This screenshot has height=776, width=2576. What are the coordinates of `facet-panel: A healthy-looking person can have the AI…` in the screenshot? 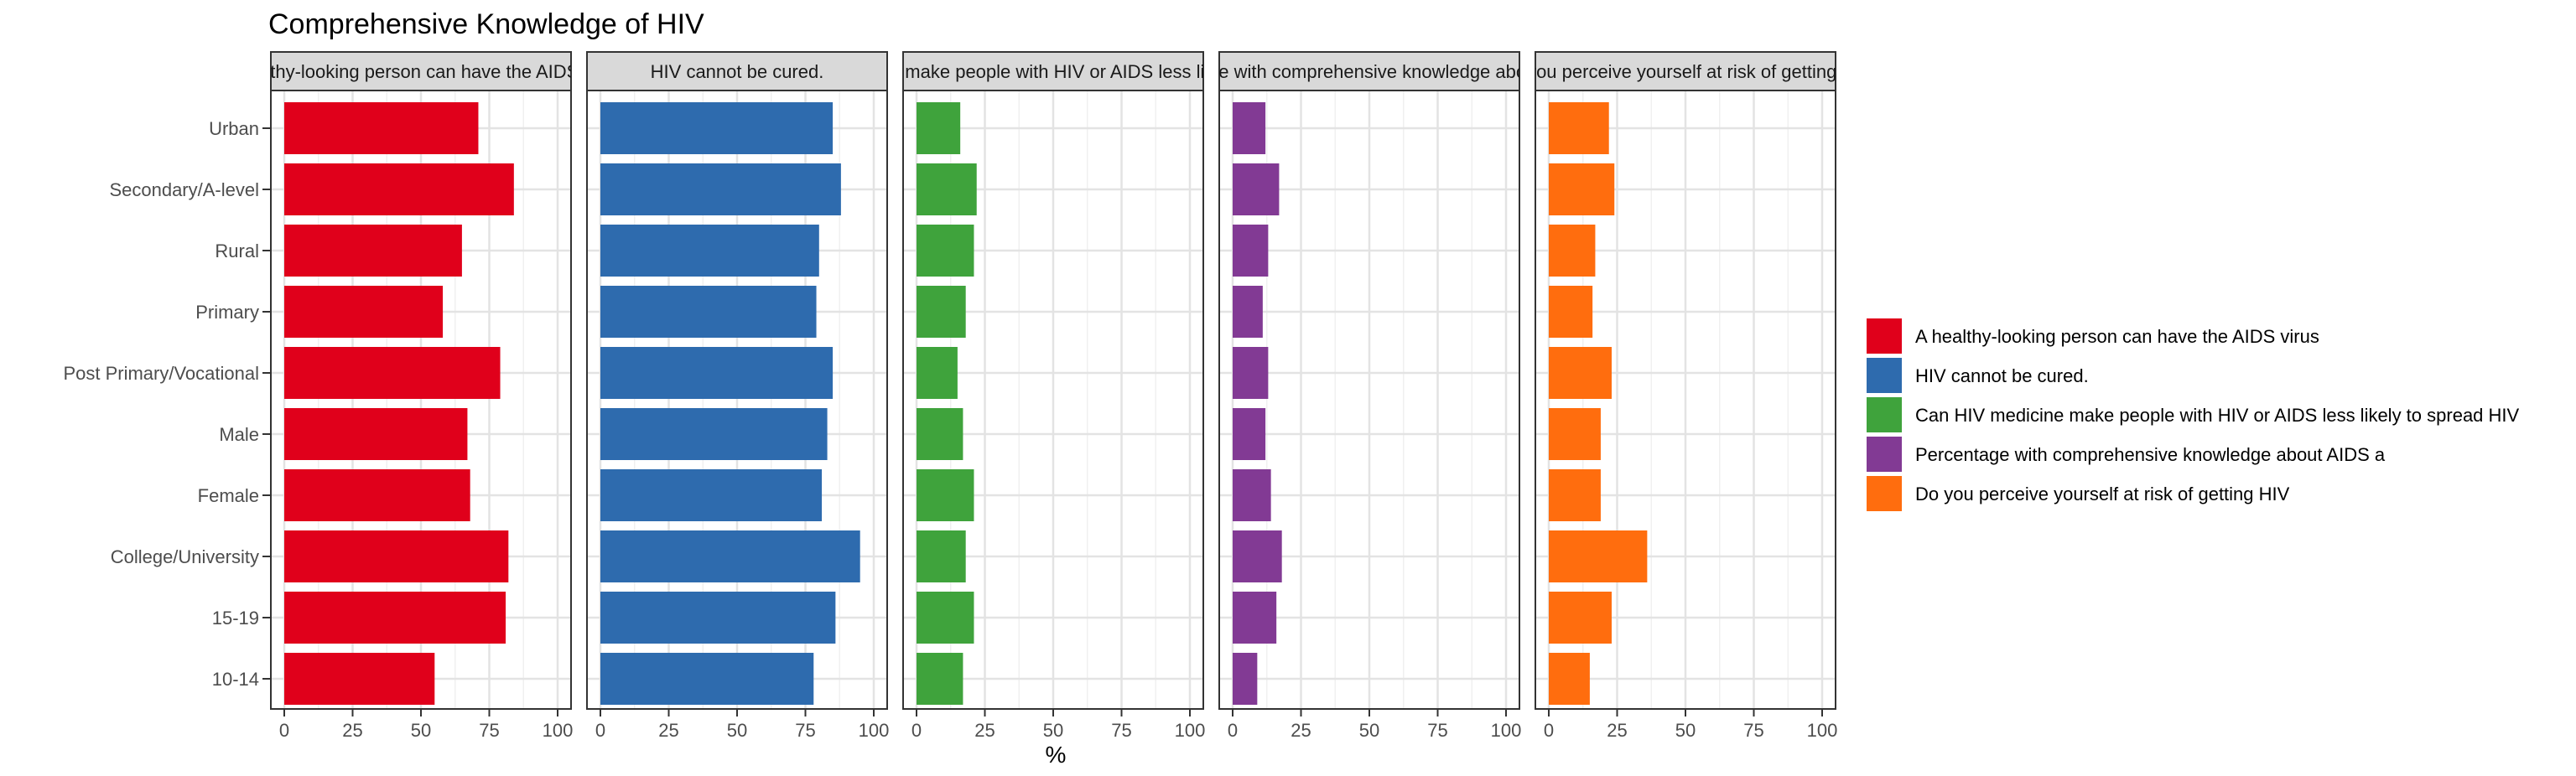 It's located at (422, 396).